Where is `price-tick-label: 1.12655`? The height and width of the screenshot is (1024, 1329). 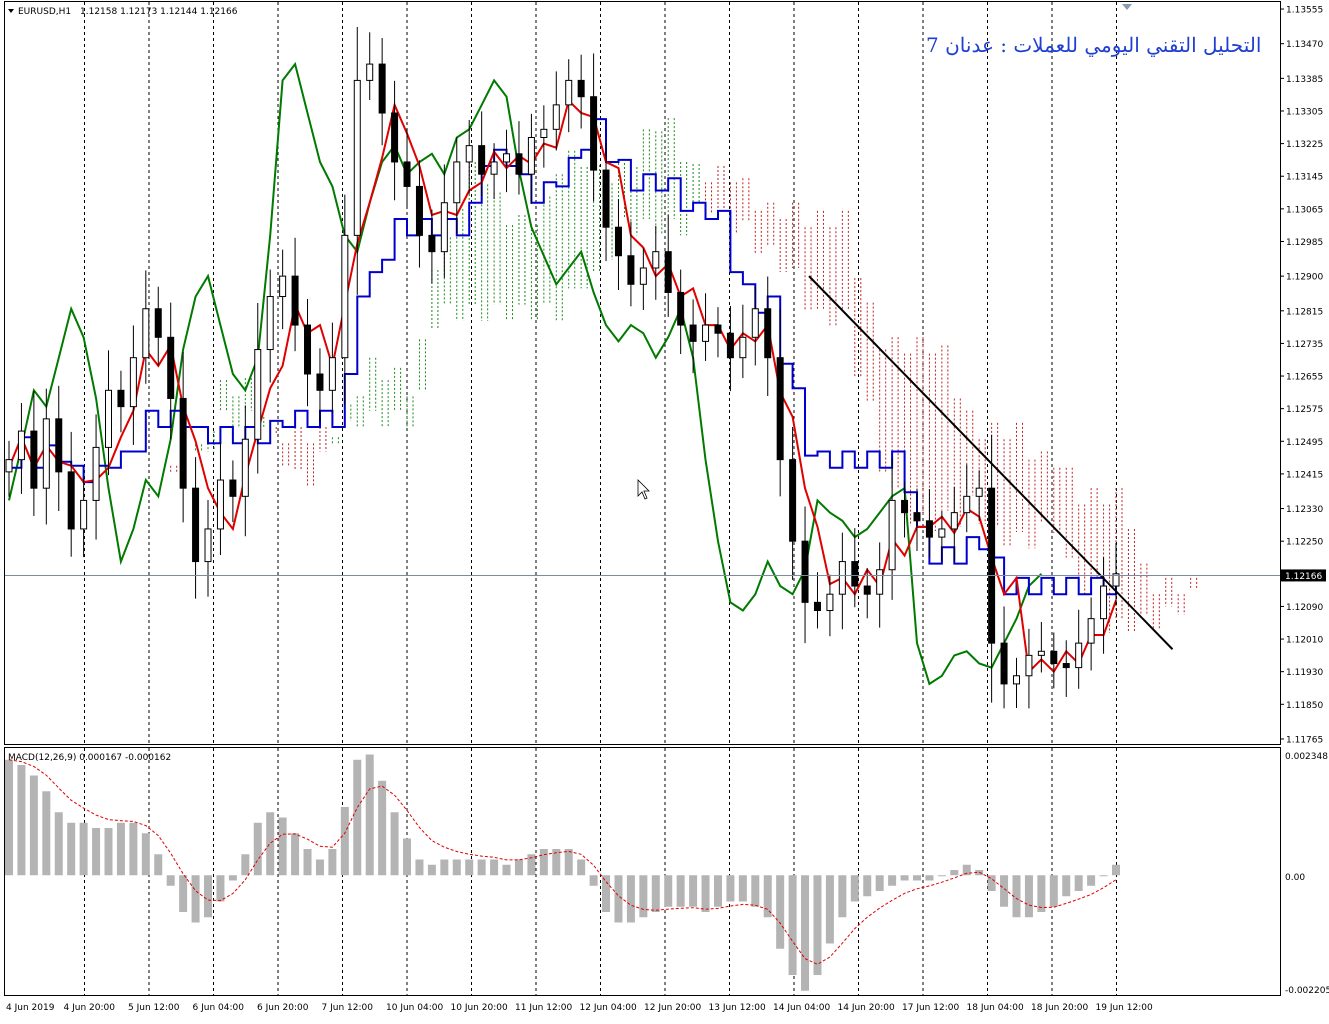 price-tick-label: 1.12655 is located at coordinates (1304, 378).